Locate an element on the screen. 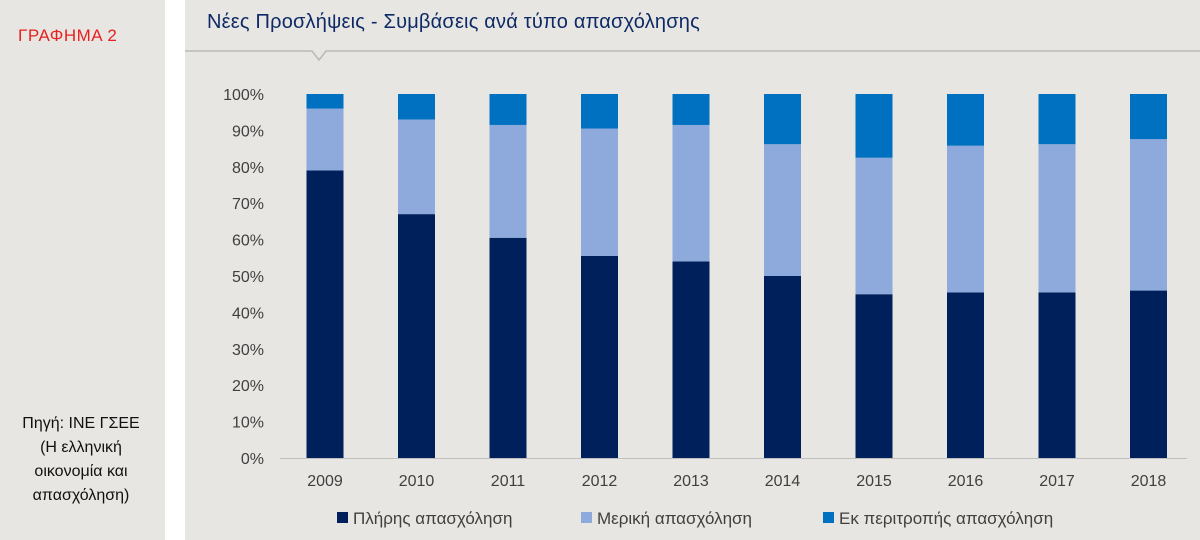 Image resolution: width=1200 pixels, height=540 pixels. bar-stack-2011 is located at coordinates (508, 276).